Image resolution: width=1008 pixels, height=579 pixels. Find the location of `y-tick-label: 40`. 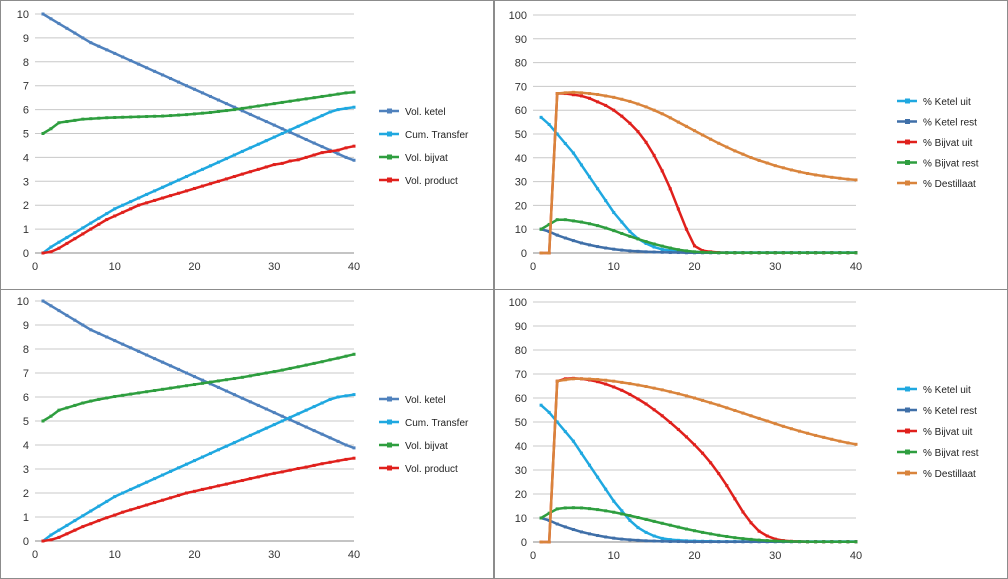

y-tick-label: 40 is located at coordinates (521, 447).